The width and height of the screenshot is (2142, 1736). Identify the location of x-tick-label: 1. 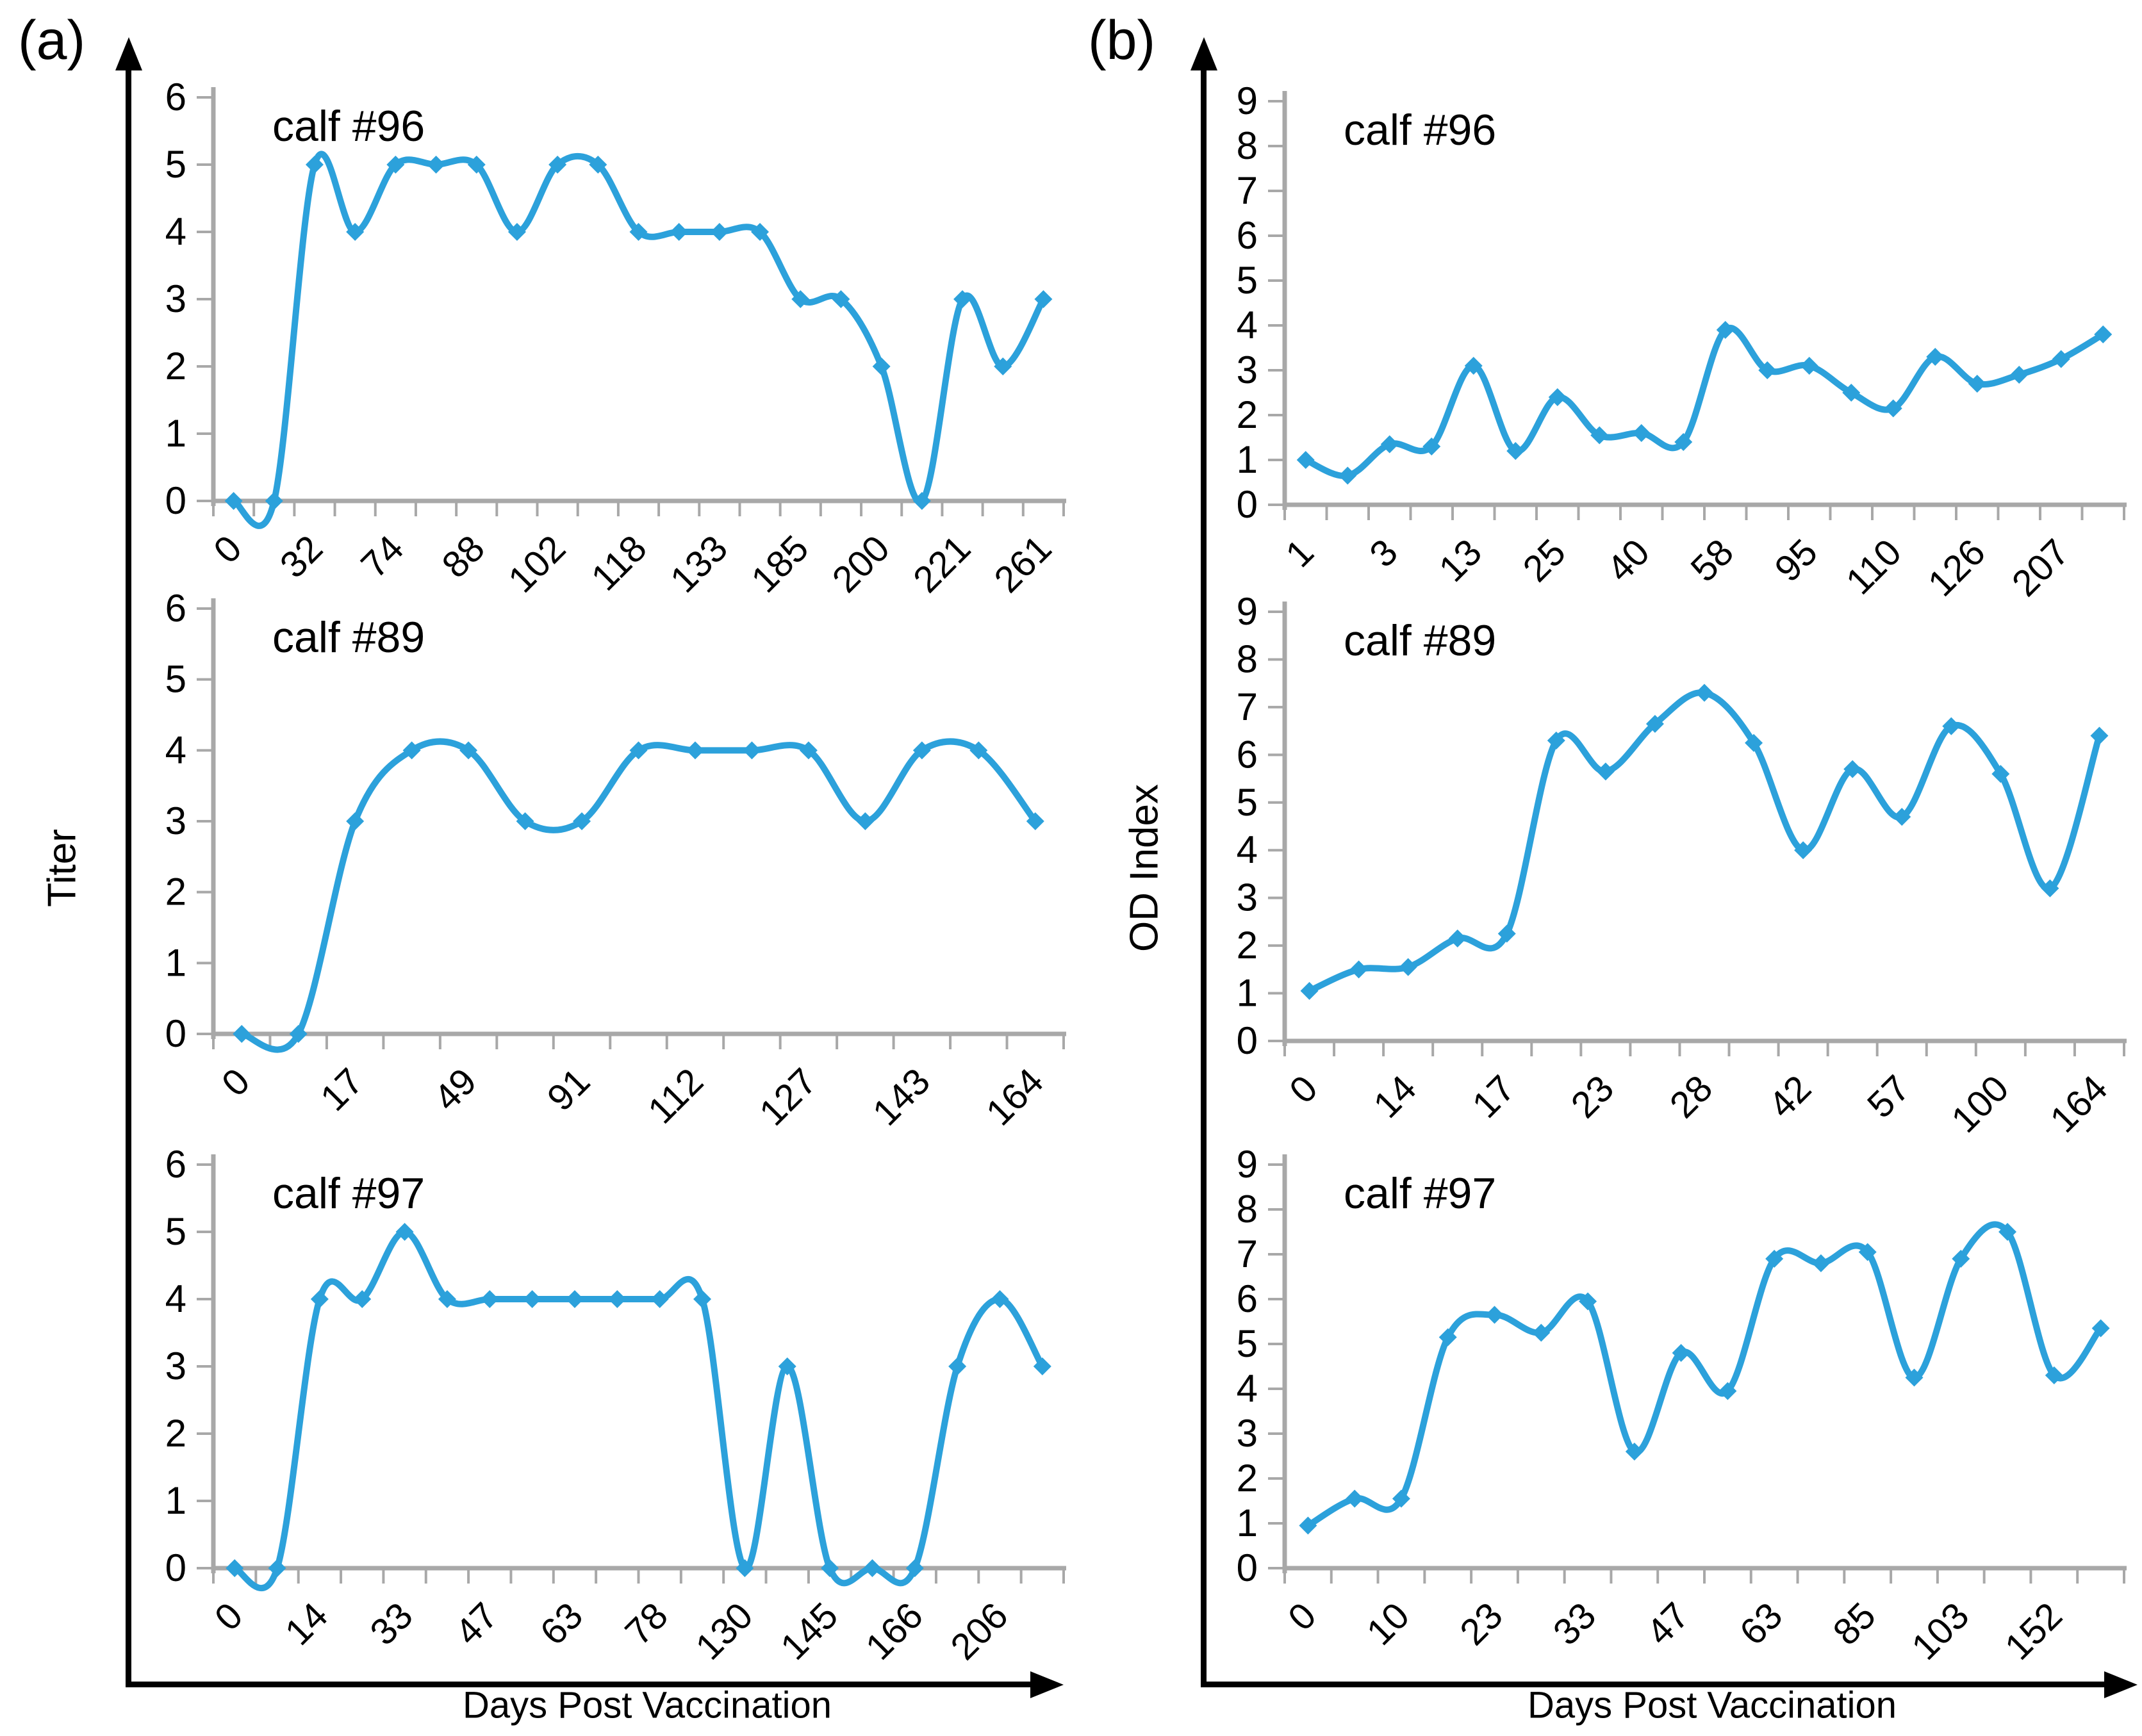
(1300, 553).